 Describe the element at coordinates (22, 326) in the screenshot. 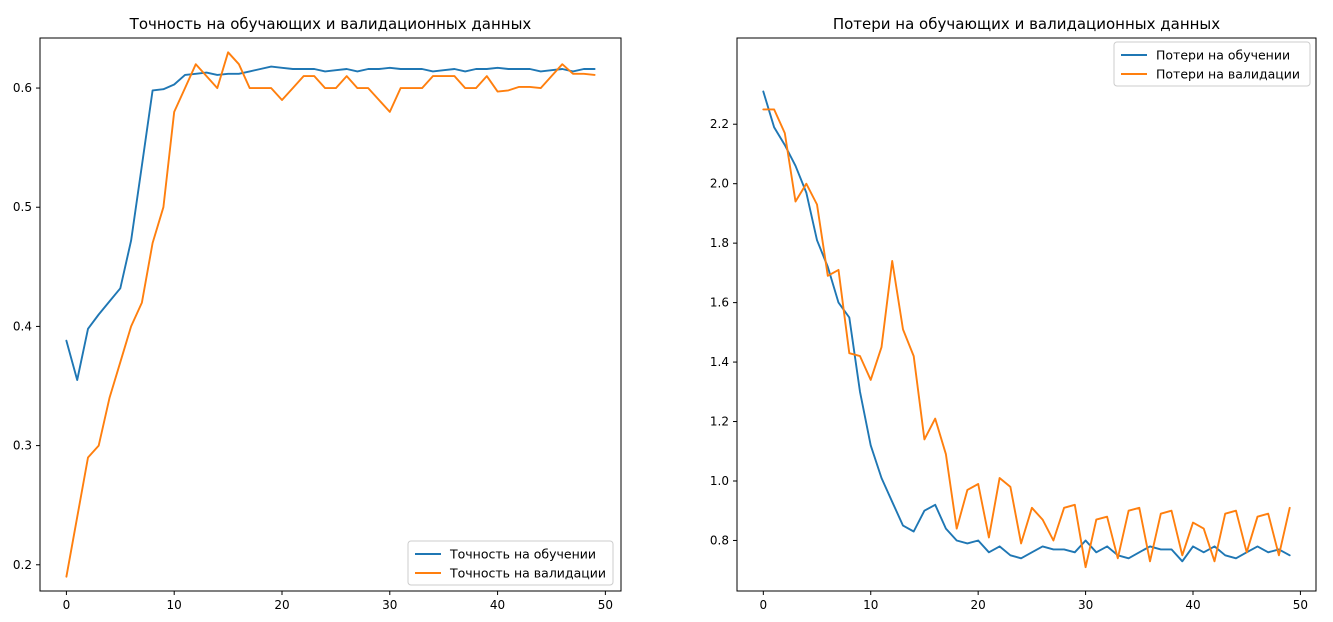

I see `accuracy-y-tick-label: 0.4` at that location.